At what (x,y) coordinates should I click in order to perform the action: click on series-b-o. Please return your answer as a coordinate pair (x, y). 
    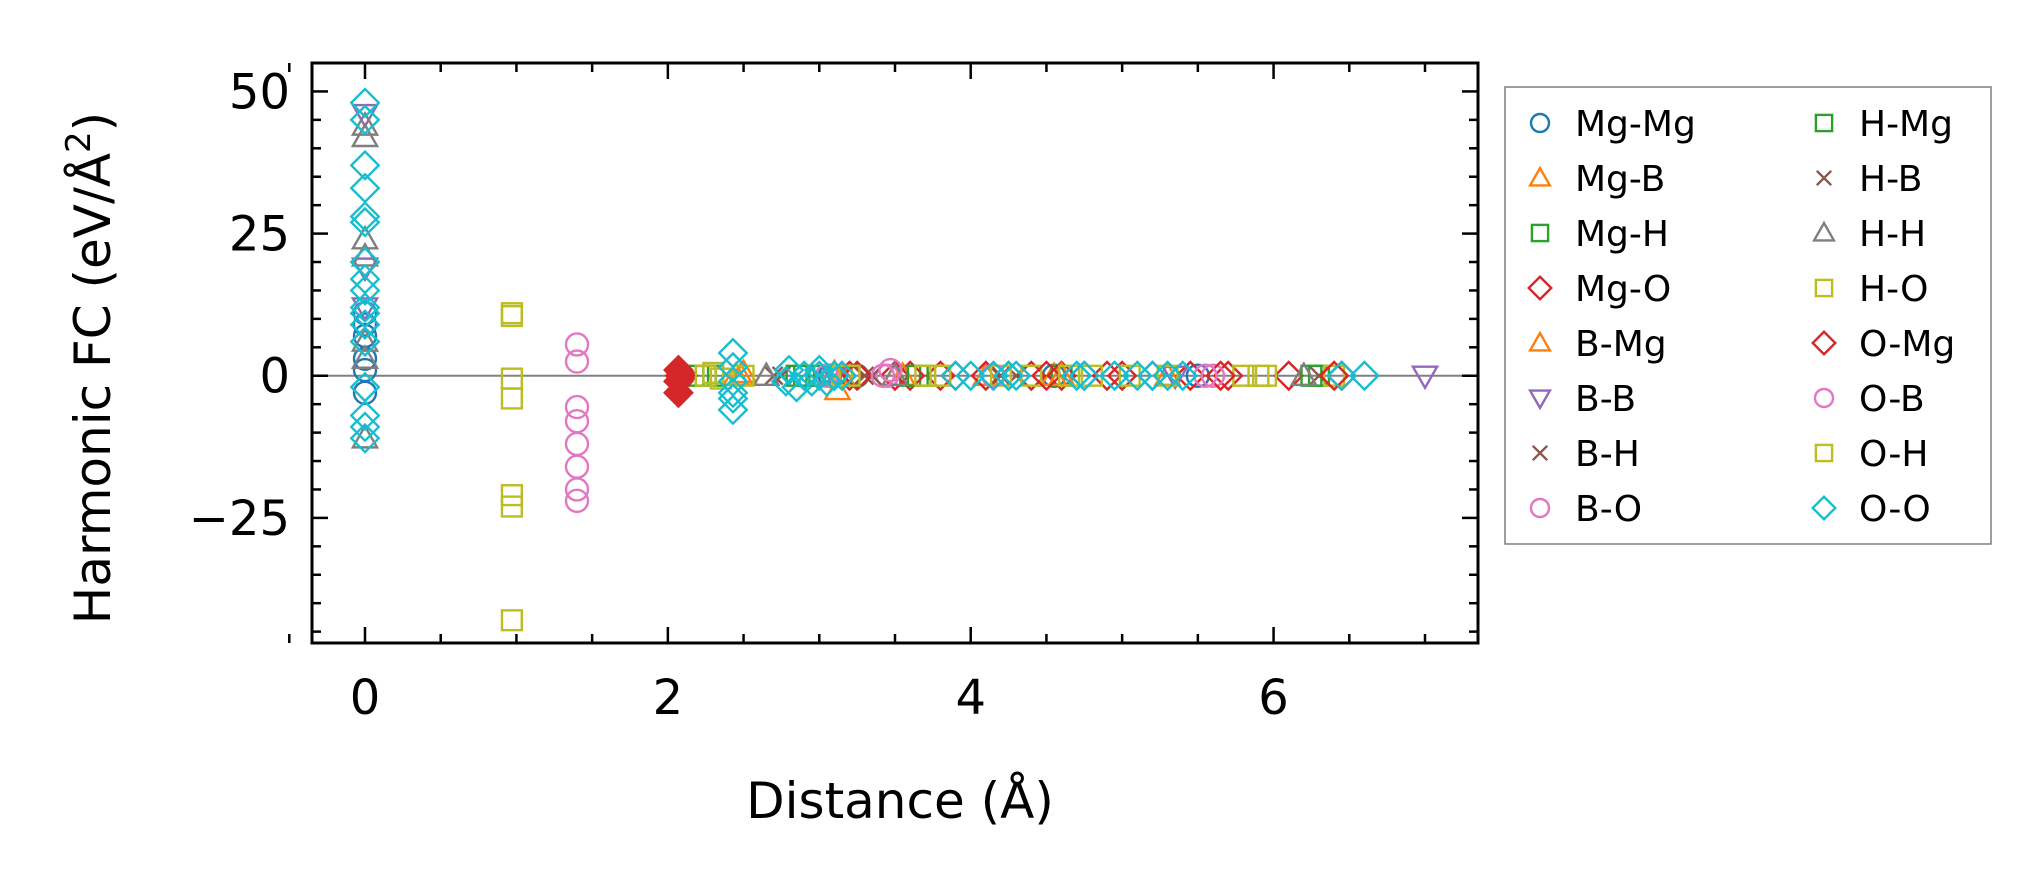
    Looking at the image, I should click on (895, 423).